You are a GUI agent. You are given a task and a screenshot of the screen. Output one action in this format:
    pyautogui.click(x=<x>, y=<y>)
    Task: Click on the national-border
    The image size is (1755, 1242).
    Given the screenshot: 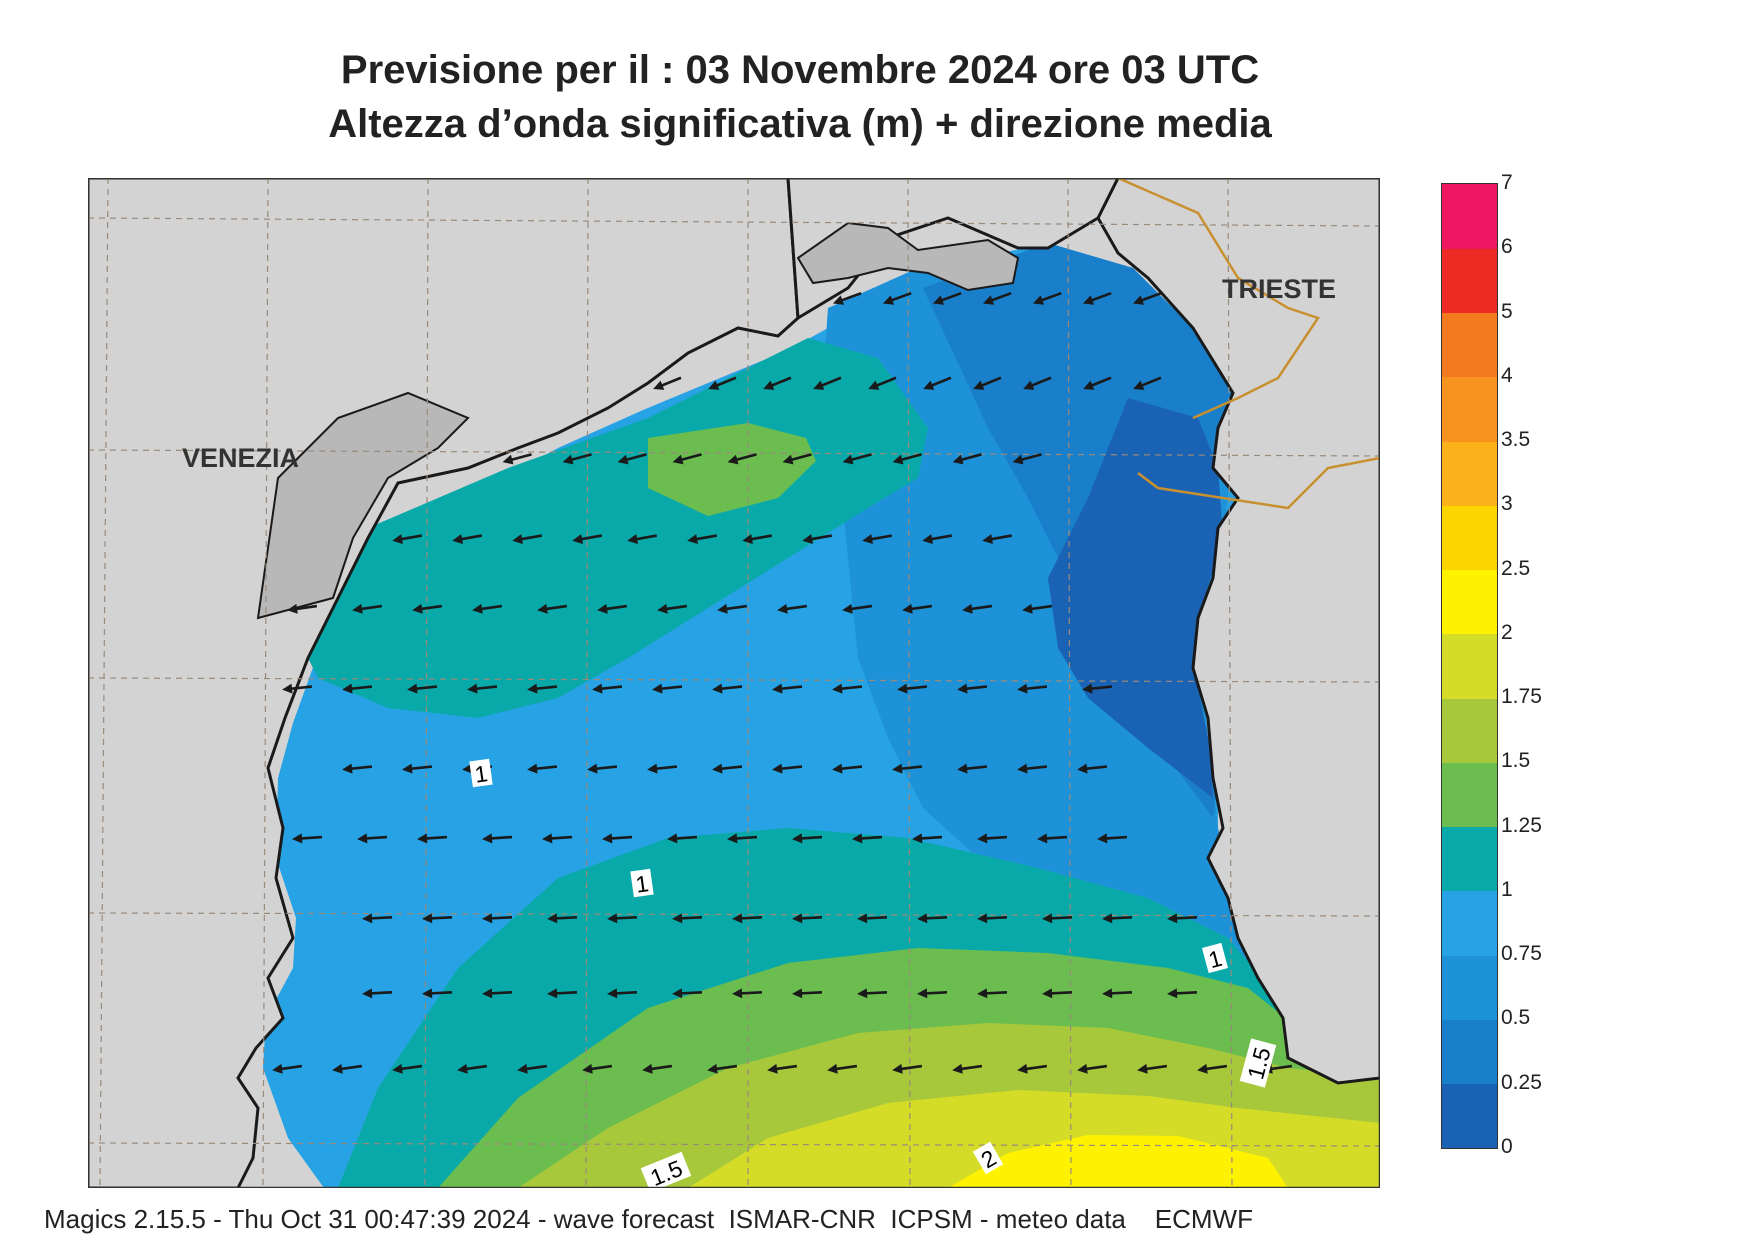 What is the action you would take?
    pyautogui.click(x=1248, y=344)
    